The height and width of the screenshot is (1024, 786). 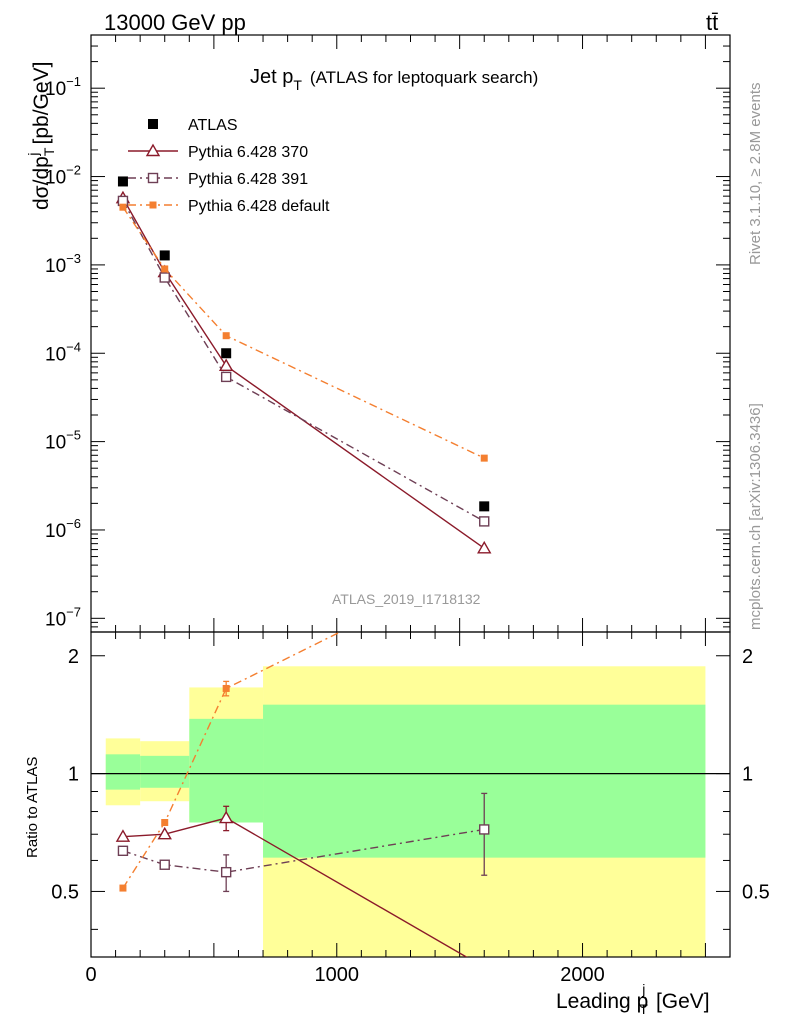 I want to click on process-label: tt̄, so click(x=712, y=22).